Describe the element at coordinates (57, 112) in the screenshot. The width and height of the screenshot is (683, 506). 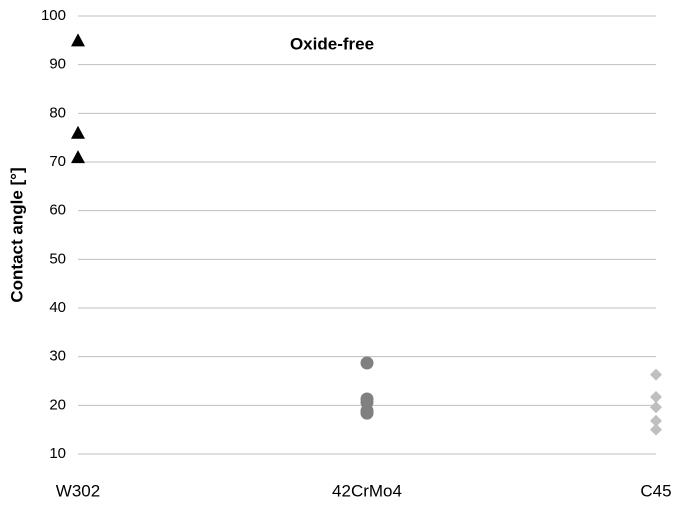
I see `y-tick-label: 80` at that location.